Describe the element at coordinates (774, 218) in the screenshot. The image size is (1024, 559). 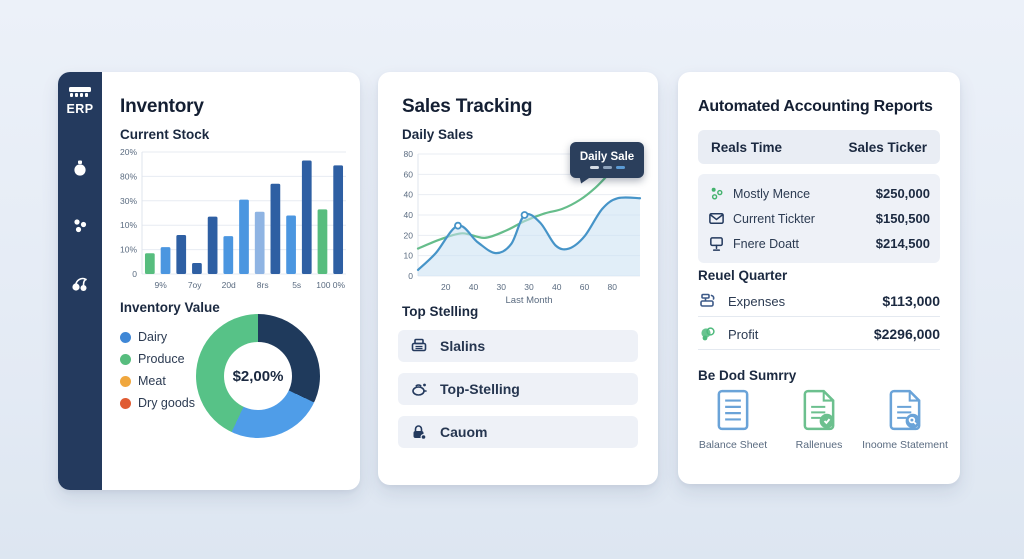
I see `ticker-row-label: Current Tickter` at that location.